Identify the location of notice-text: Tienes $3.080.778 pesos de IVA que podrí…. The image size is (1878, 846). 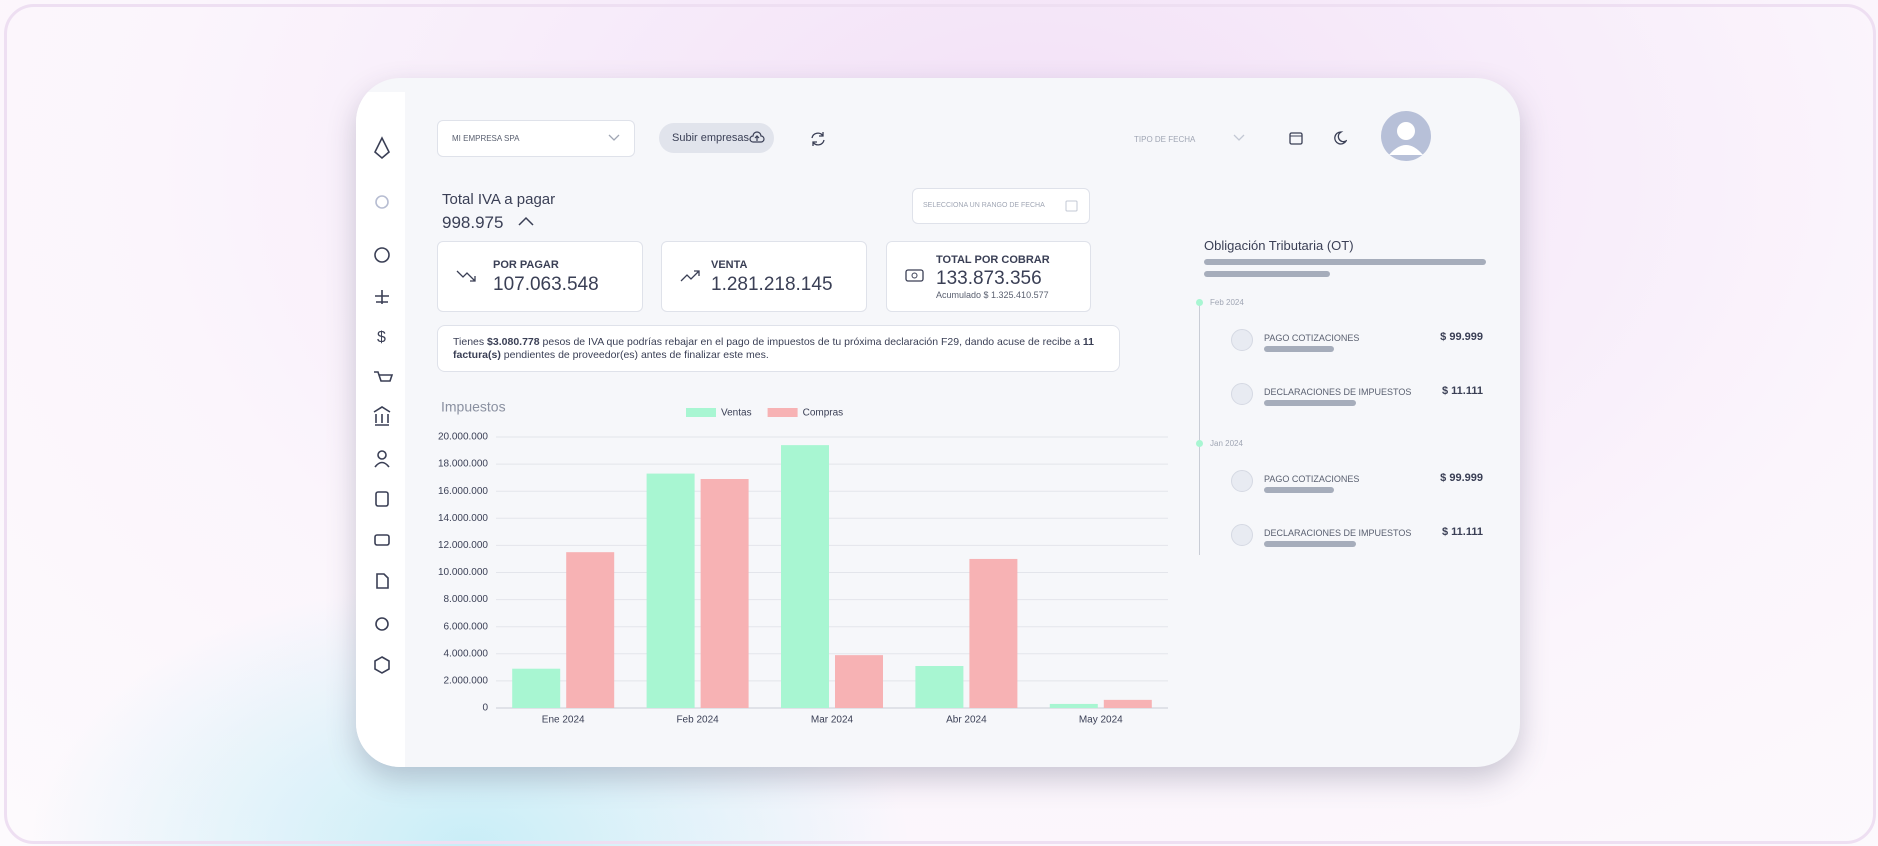
(780, 349).